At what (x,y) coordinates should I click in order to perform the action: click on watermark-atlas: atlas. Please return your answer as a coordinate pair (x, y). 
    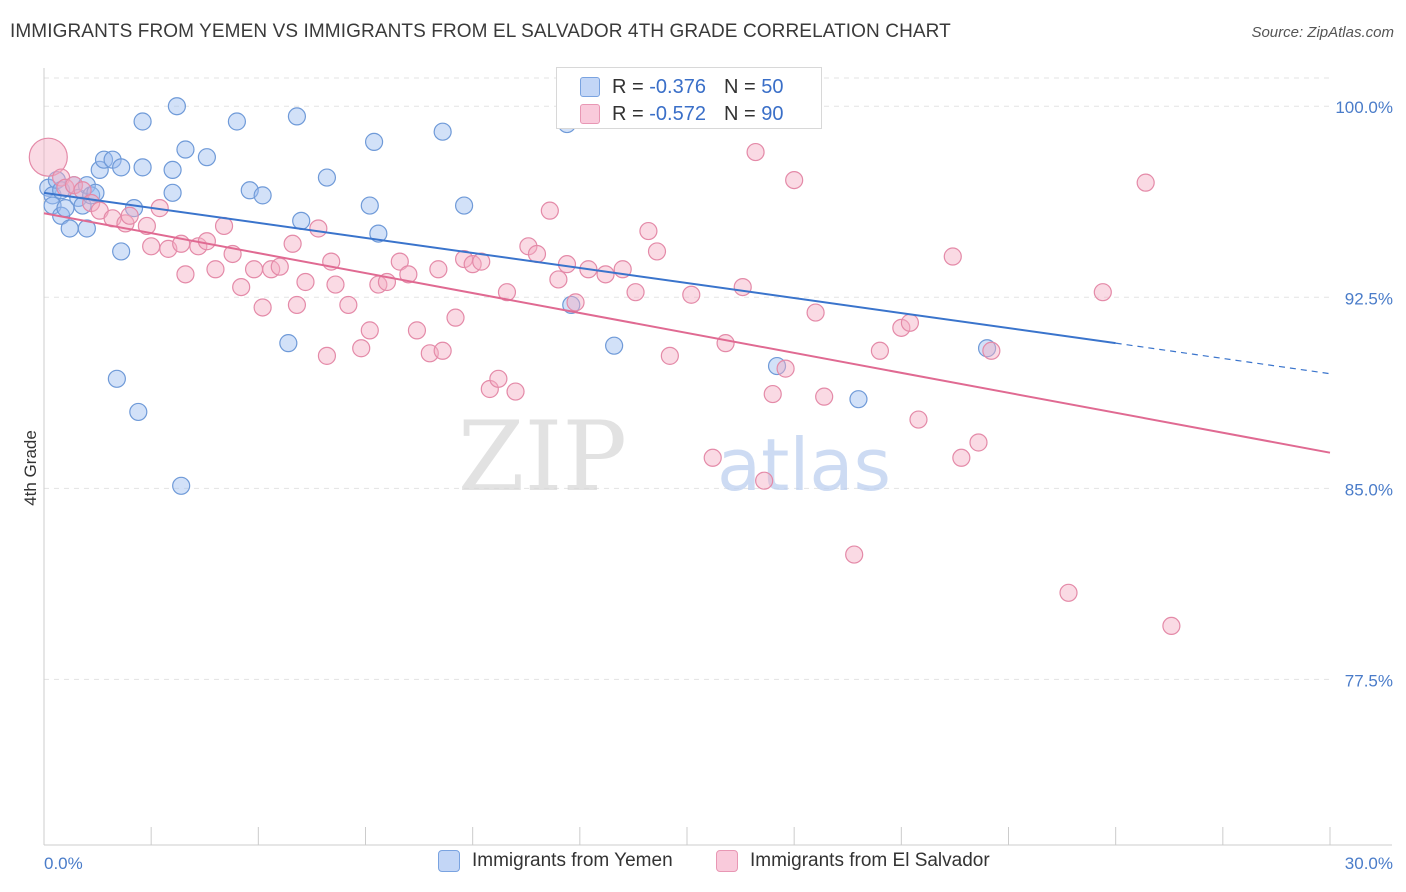
    Looking at the image, I should click on (804, 465).